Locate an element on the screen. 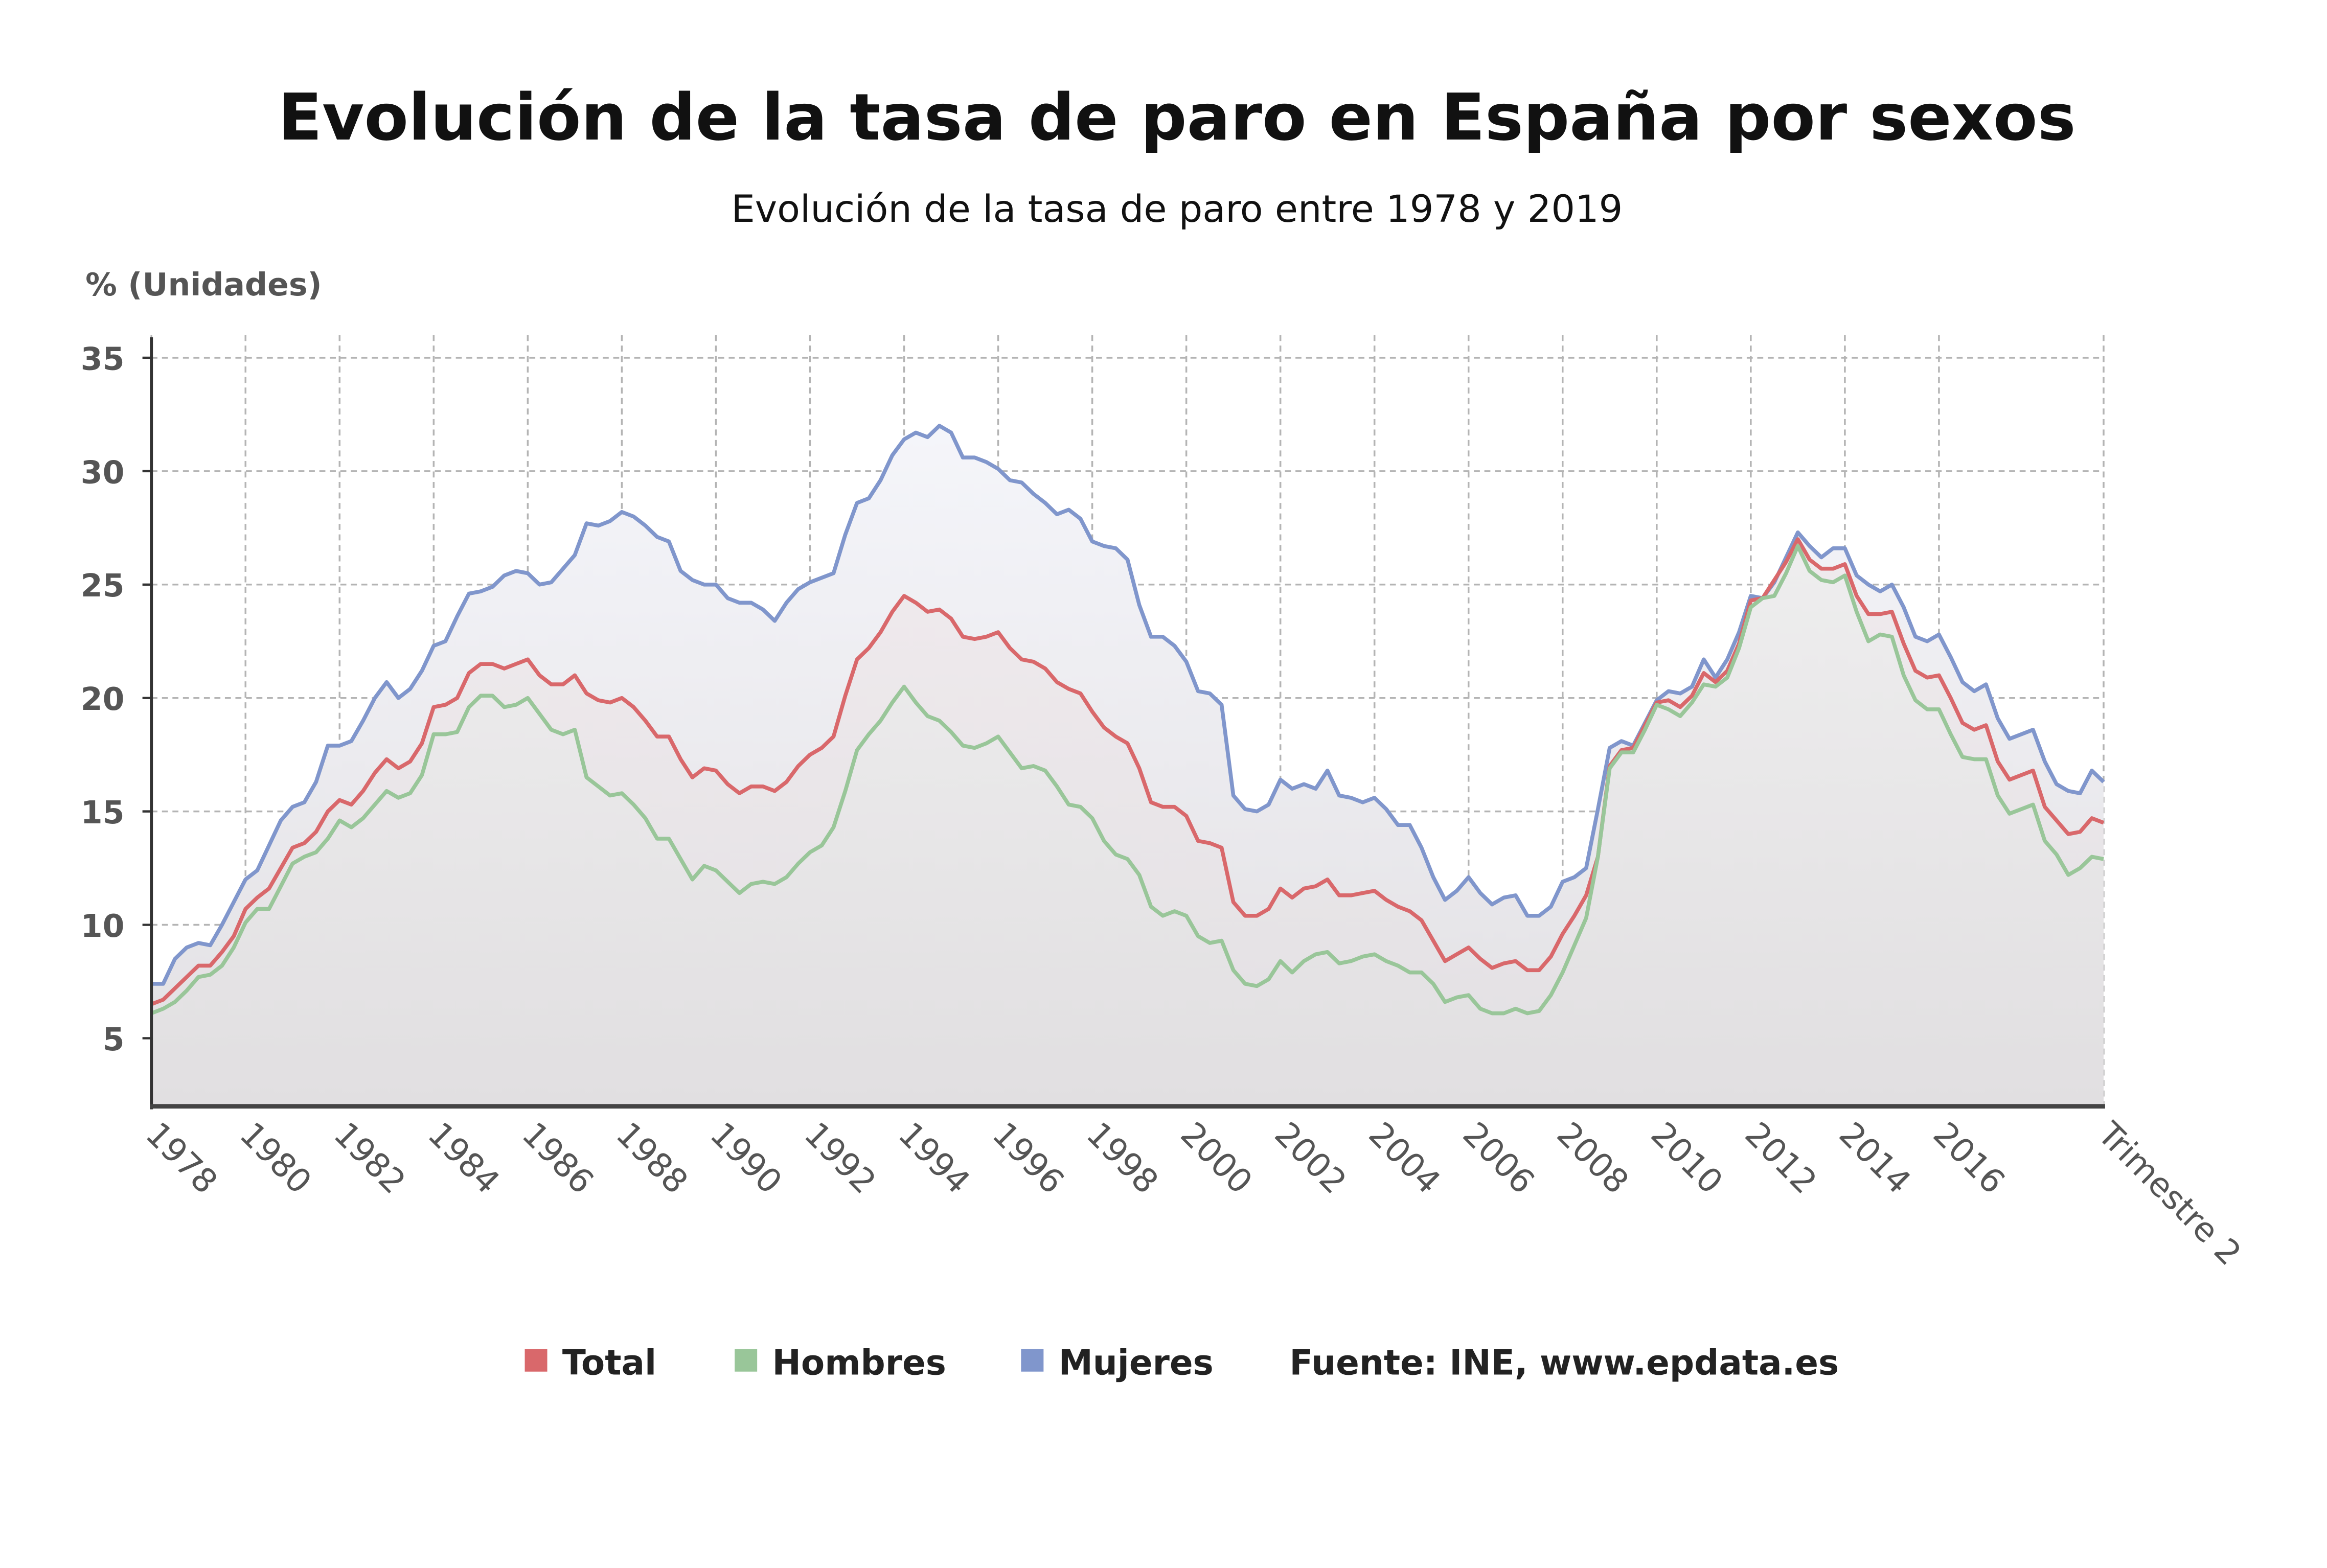  x-tick-label: 1994 is located at coordinates (934, 1159).